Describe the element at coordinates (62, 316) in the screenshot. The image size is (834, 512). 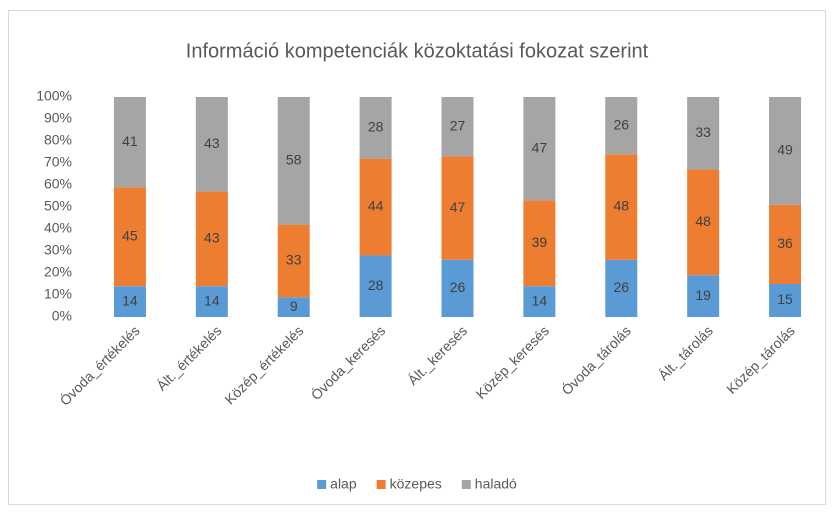
I see `y-tick-label: 0%` at that location.